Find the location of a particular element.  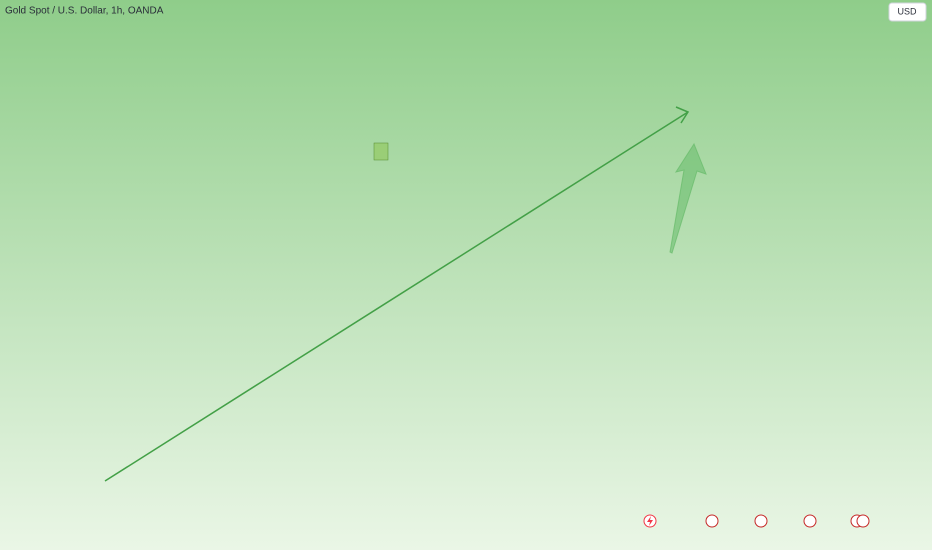

projection-arrow is located at coordinates (688, 198).